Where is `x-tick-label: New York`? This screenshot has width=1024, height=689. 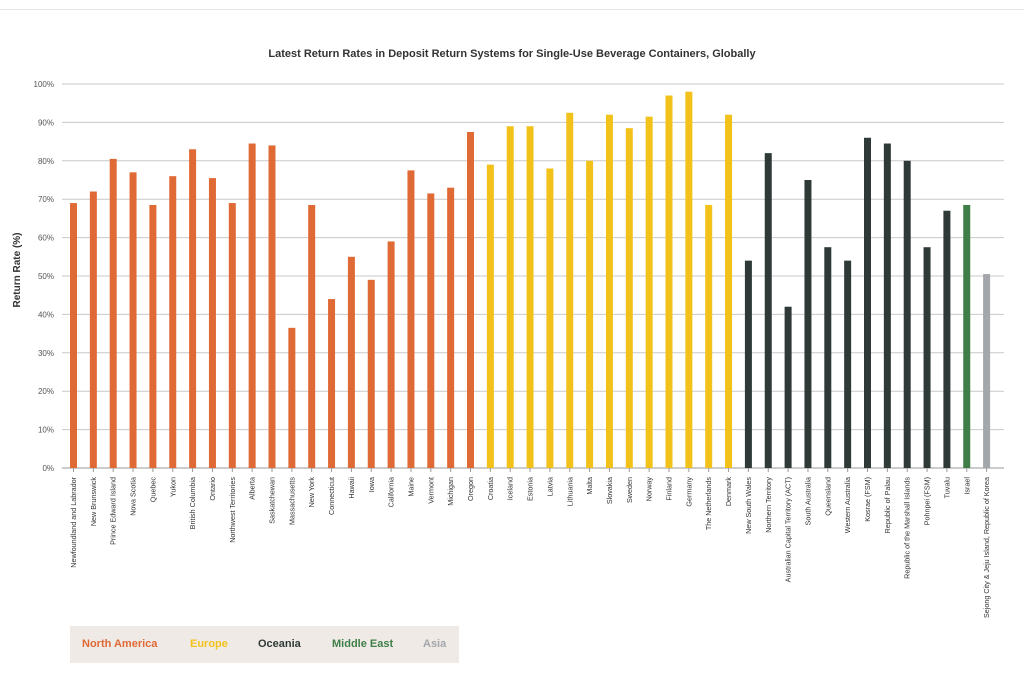
x-tick-label: New York is located at coordinates (311, 492).